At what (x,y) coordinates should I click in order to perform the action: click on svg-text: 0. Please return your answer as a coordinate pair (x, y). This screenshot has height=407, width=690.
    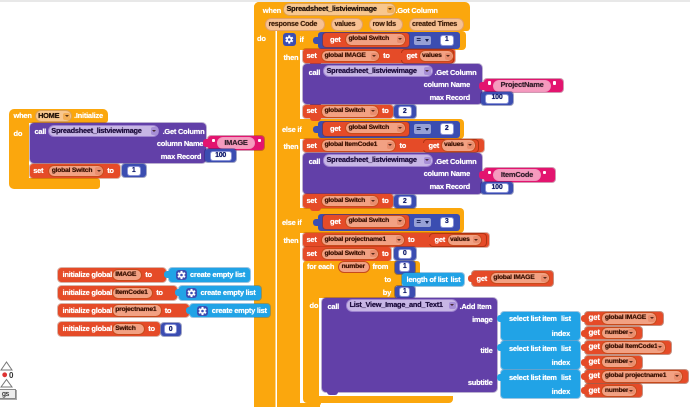
    Looking at the image, I should click on (11, 375).